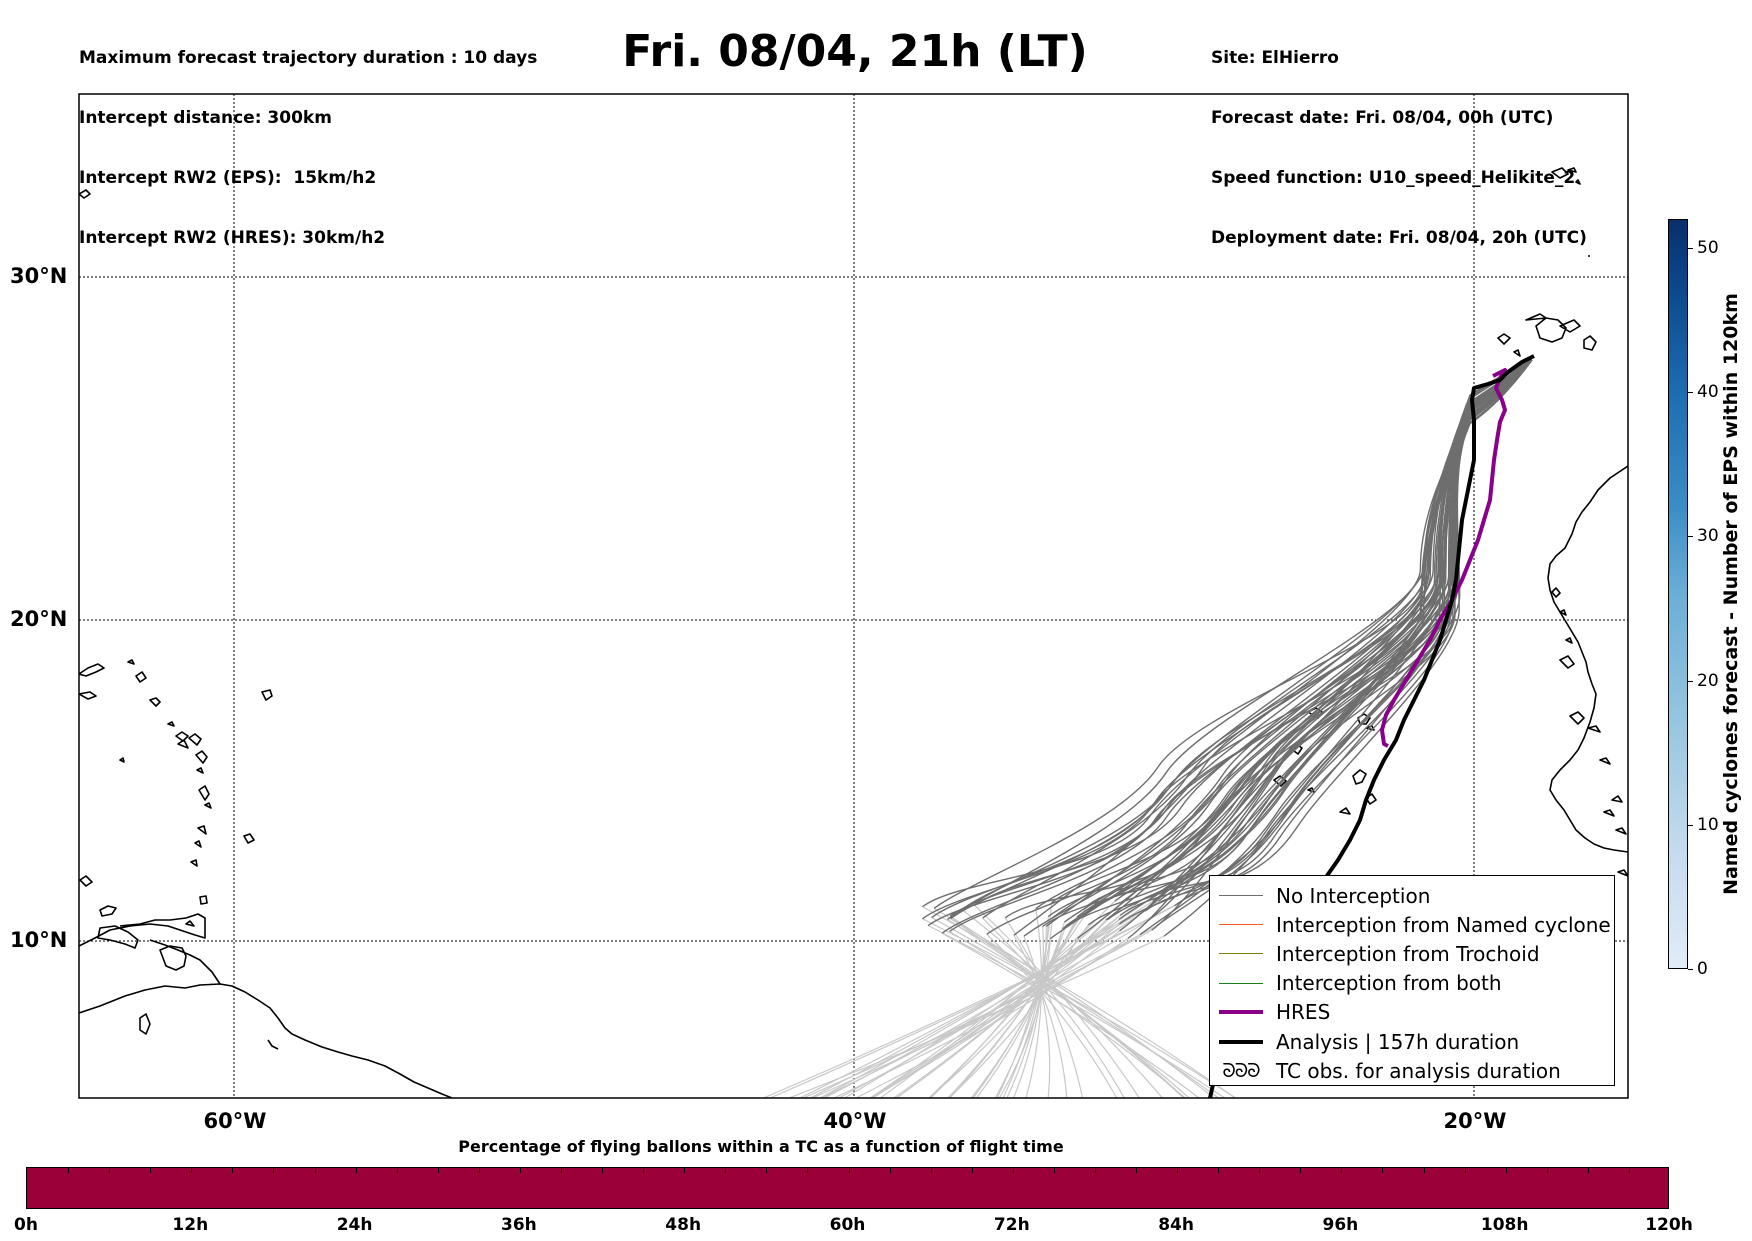 The height and width of the screenshot is (1241, 1752). Describe the element at coordinates (1443, 924) in the screenshot. I see `legend-label: Interception from Named cyclone` at that location.